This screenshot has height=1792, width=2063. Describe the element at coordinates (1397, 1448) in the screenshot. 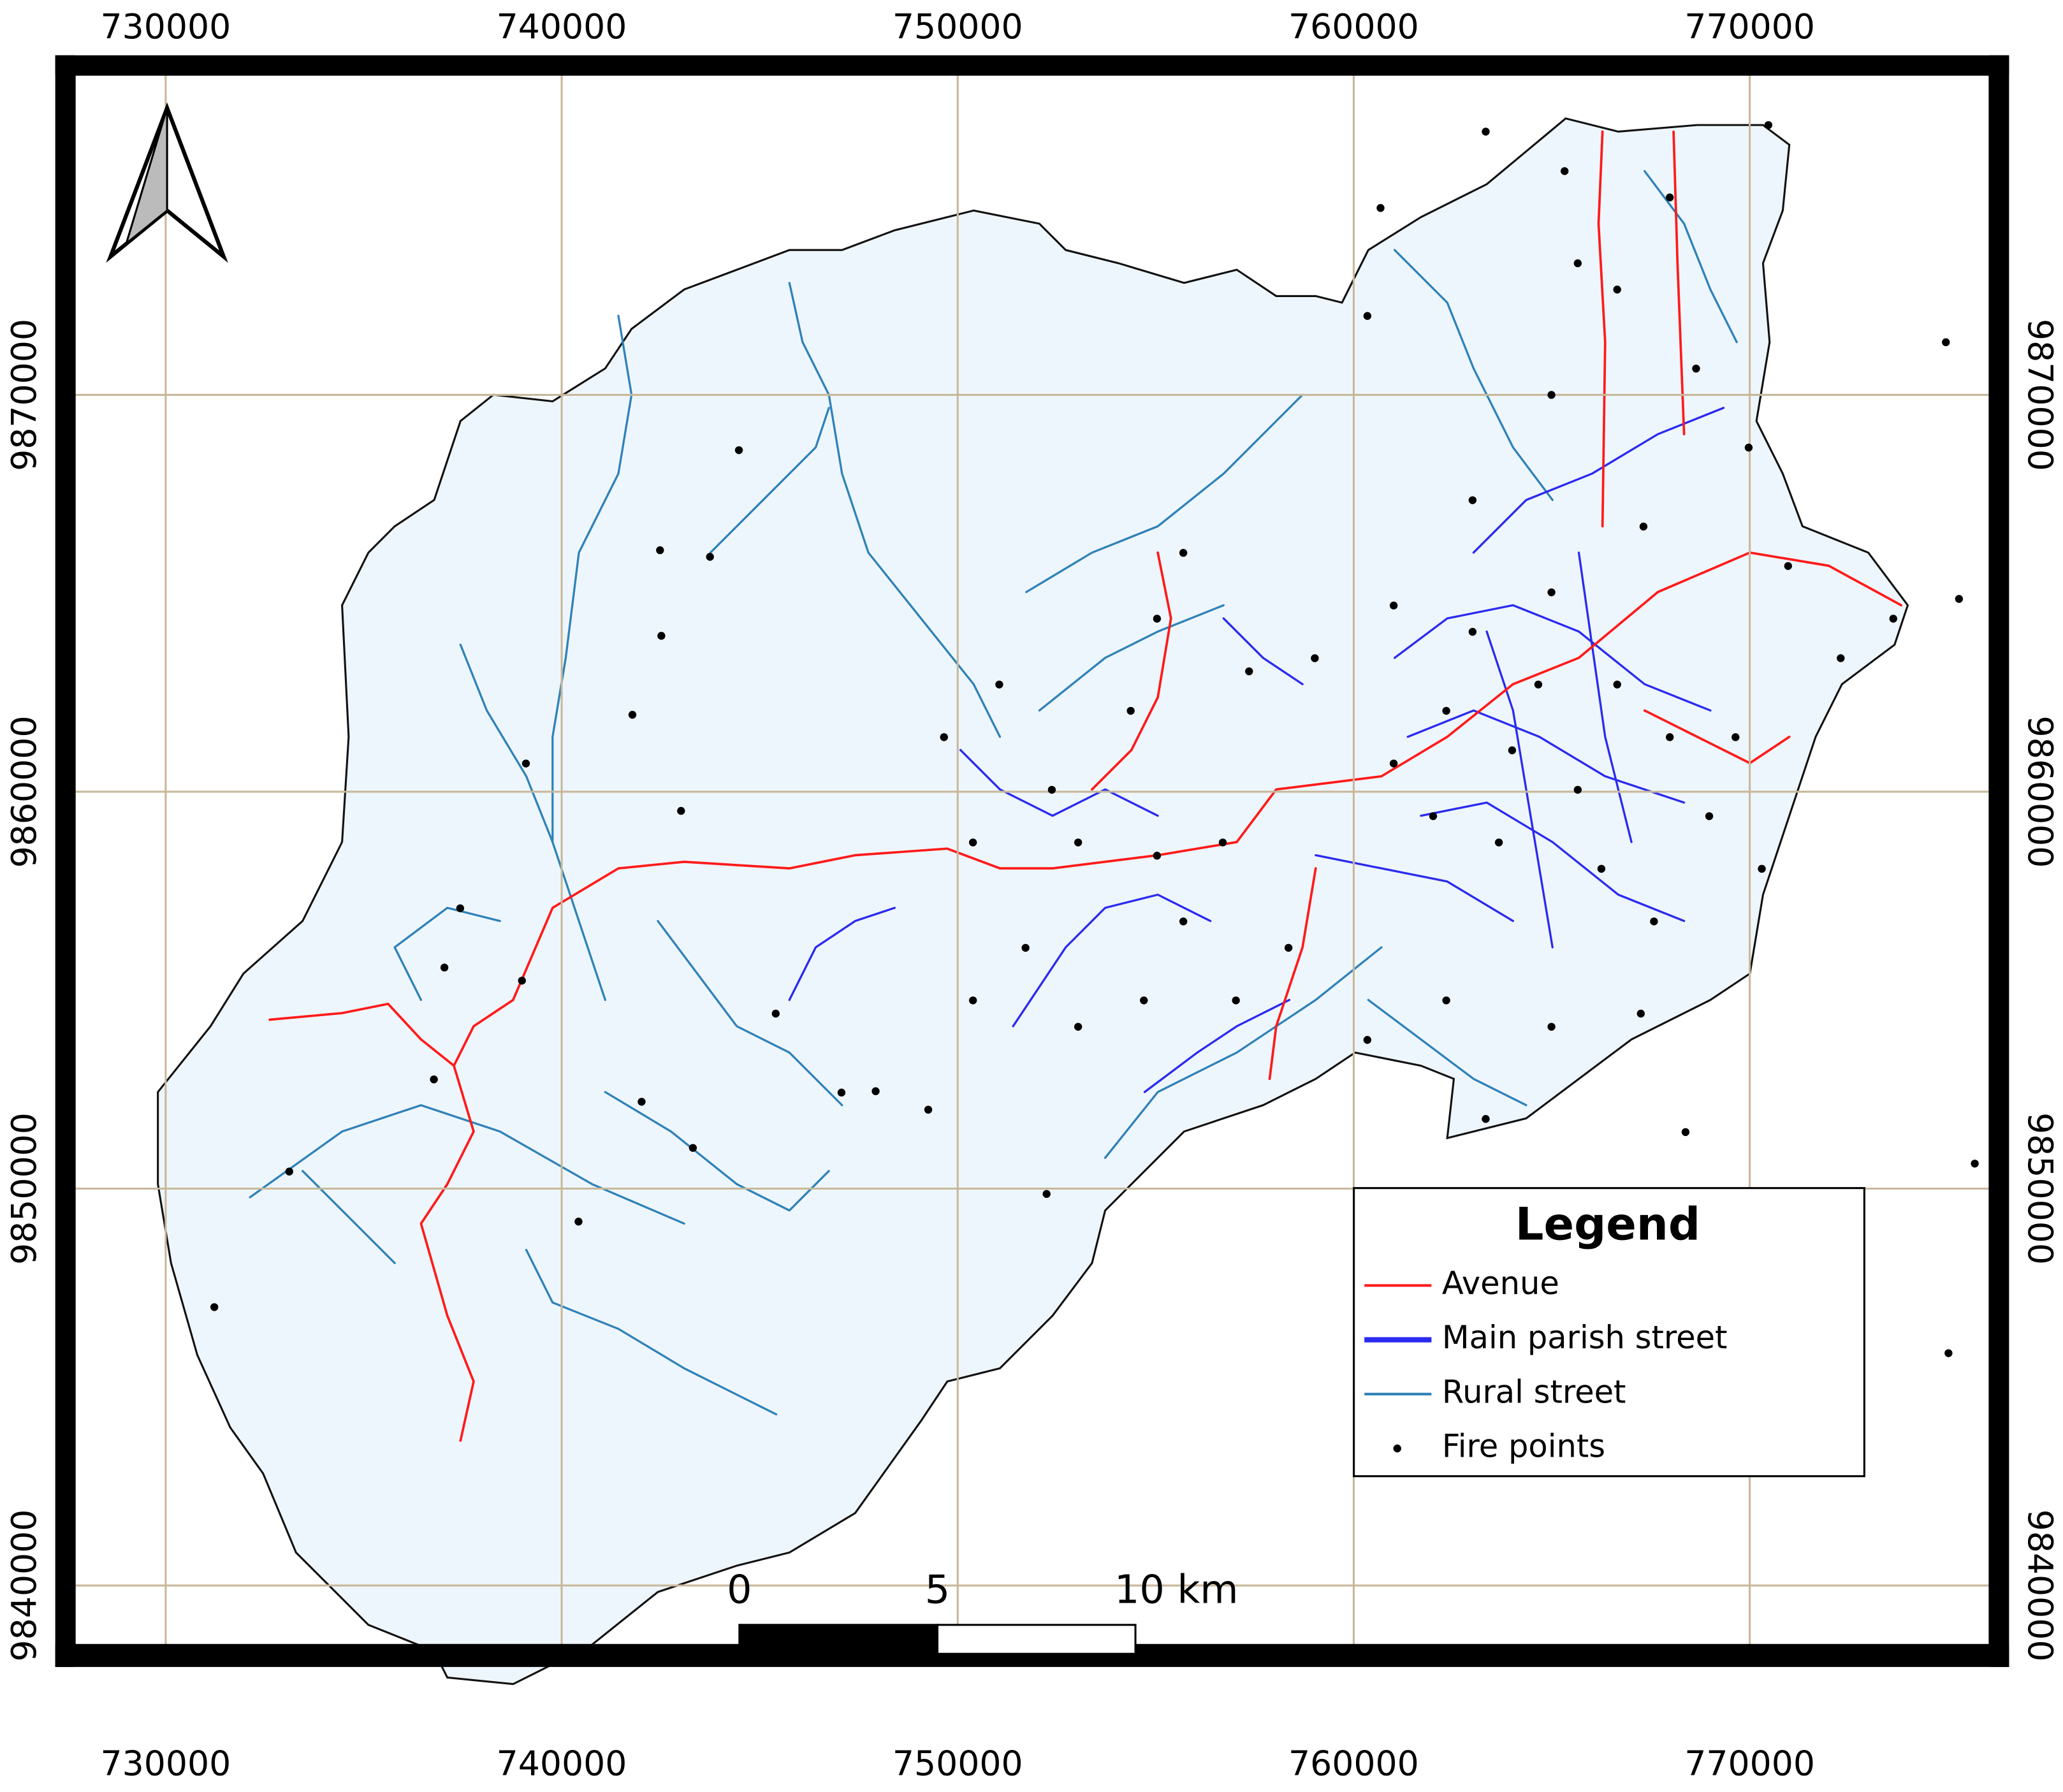

I see `legend-swatch` at that location.